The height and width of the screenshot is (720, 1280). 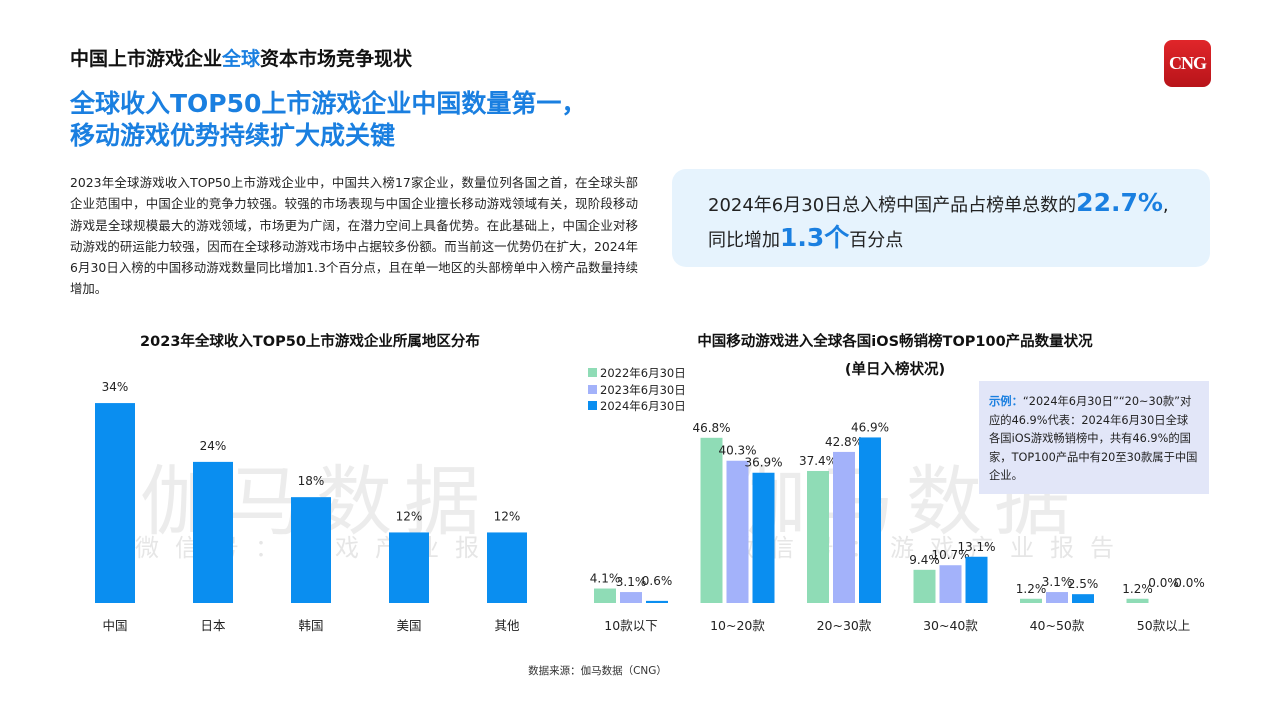 I want to click on x-tick-label: 其他, so click(x=507, y=625).